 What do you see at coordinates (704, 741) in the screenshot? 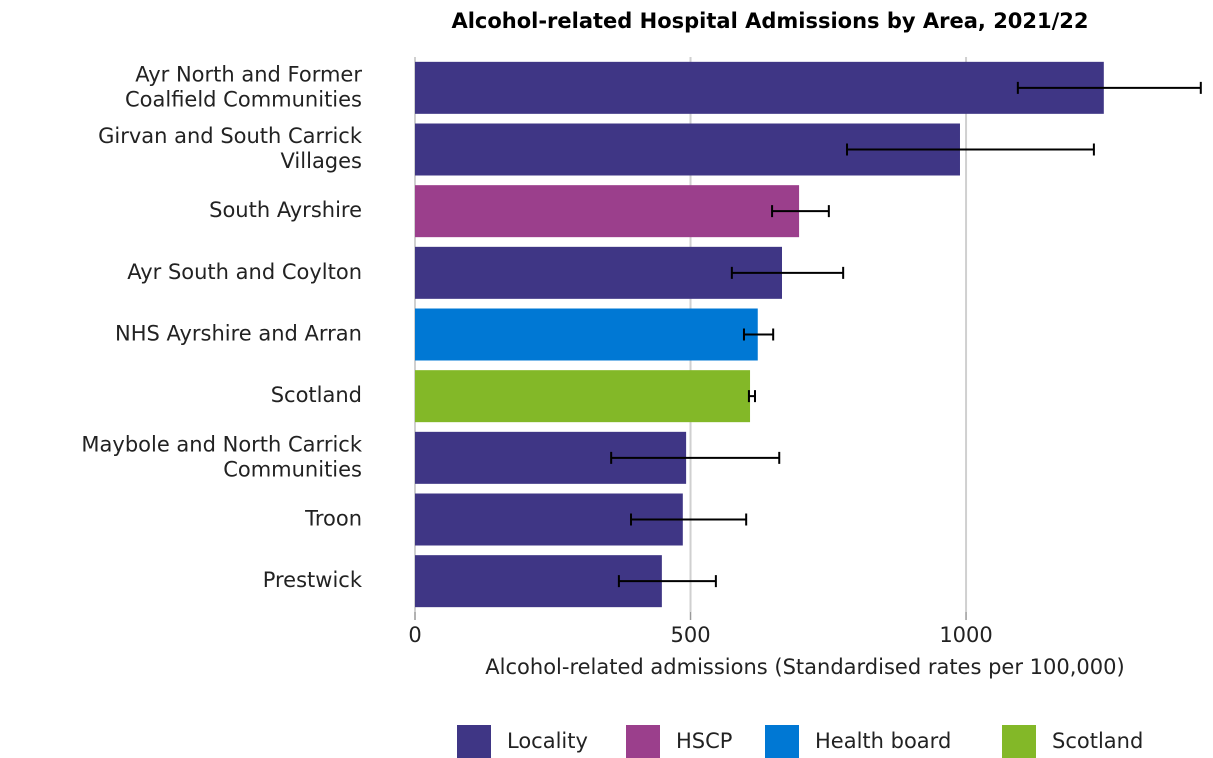
I see `legend-label: HSCP` at bounding box center [704, 741].